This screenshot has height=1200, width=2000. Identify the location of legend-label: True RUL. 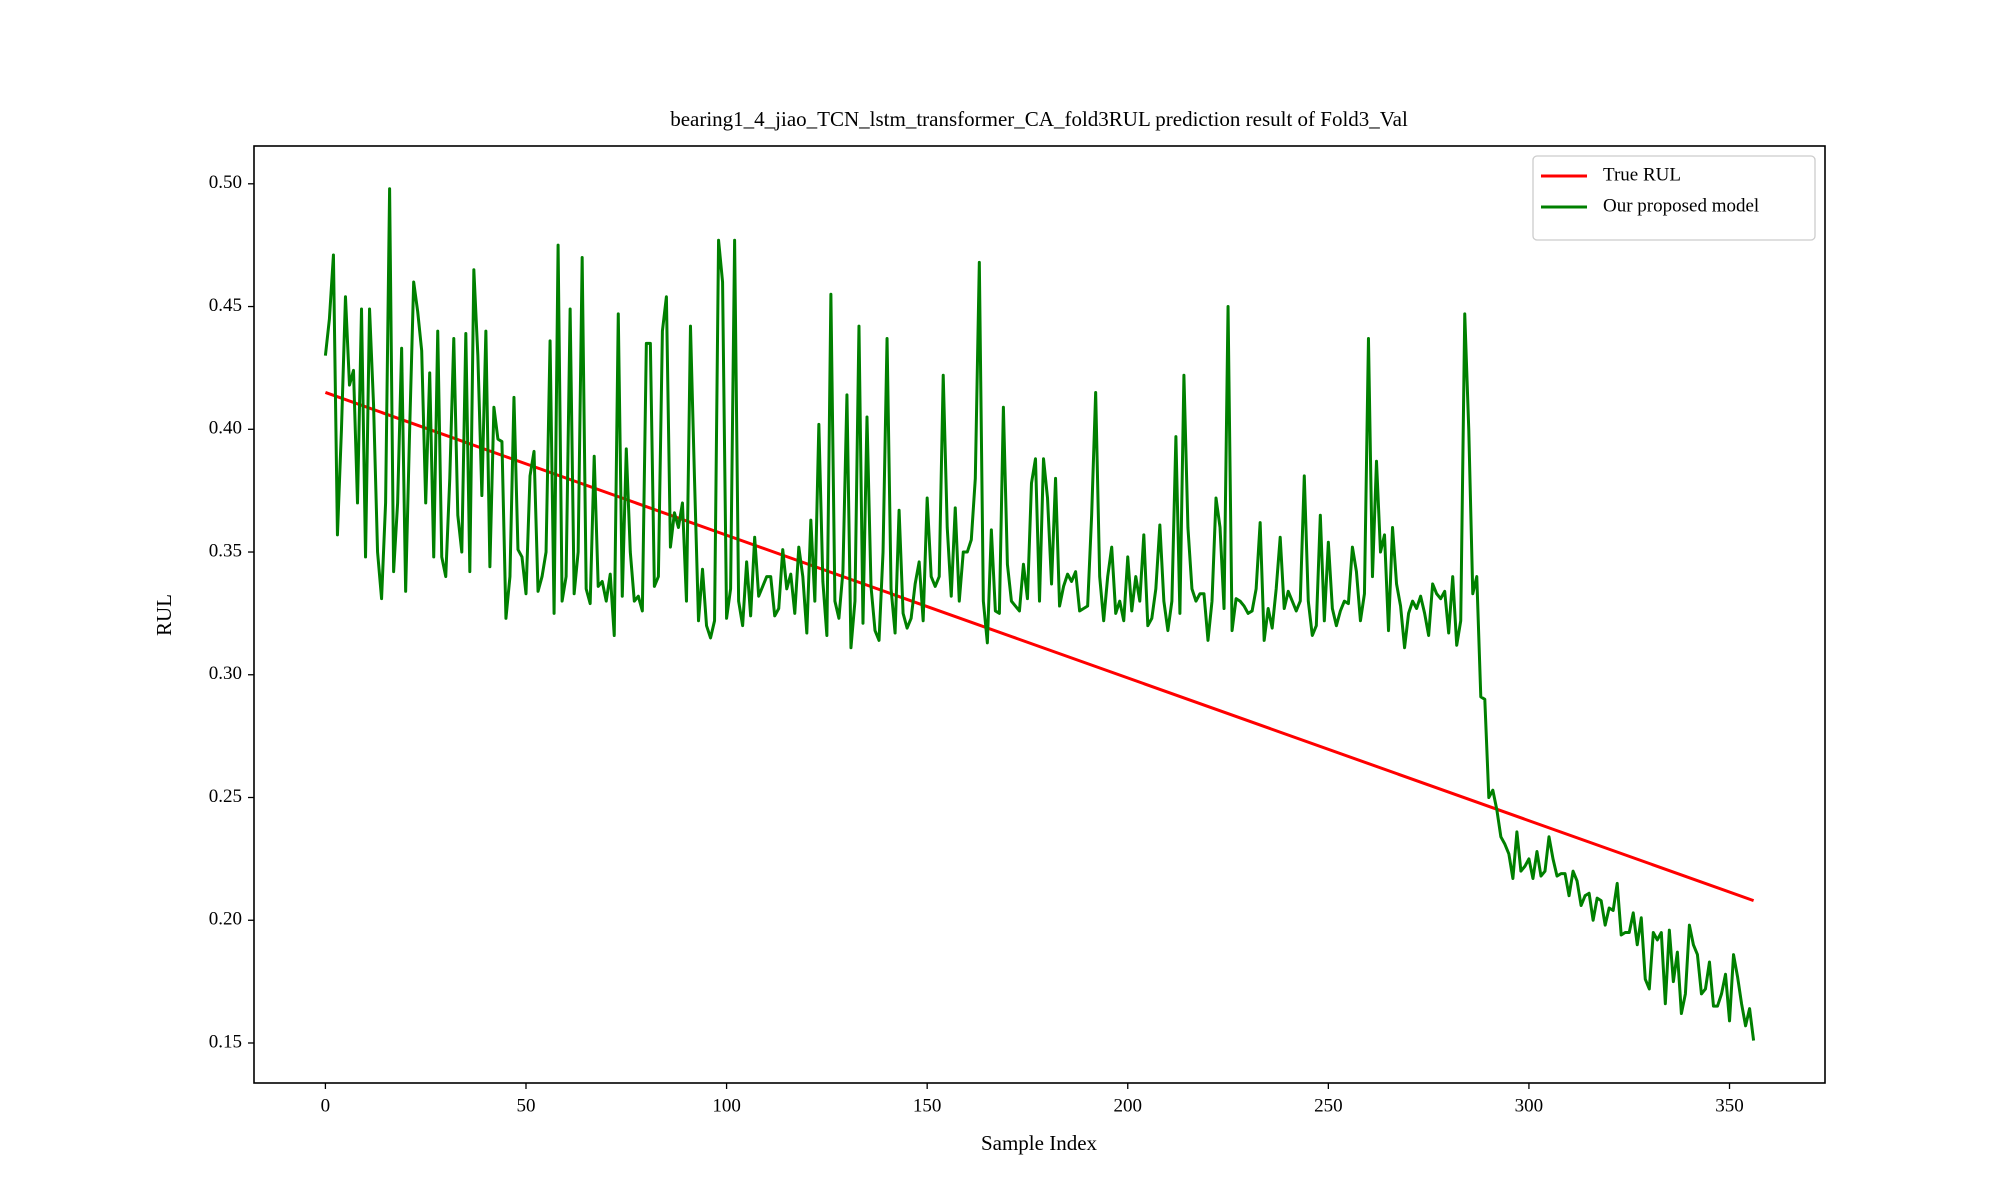
(1642, 174).